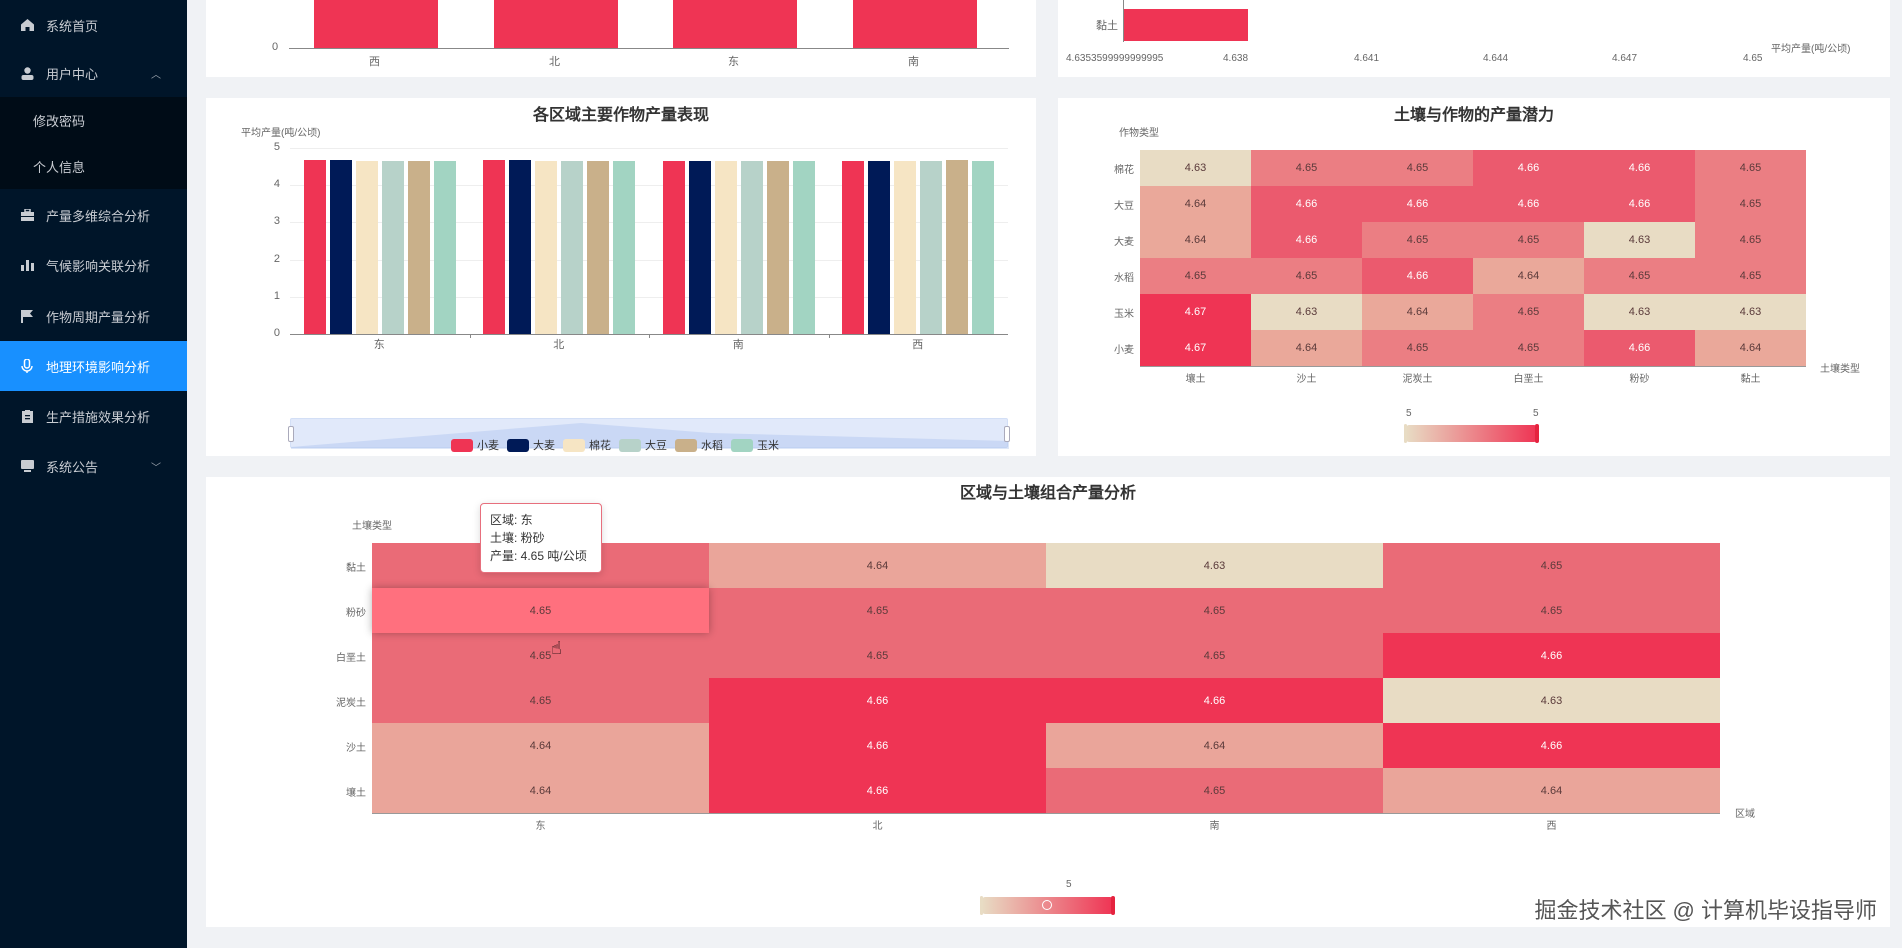 This screenshot has height=948, width=1902. Describe the element at coordinates (699, 445) in the screenshot. I see `legend-item: 水稻` at that location.